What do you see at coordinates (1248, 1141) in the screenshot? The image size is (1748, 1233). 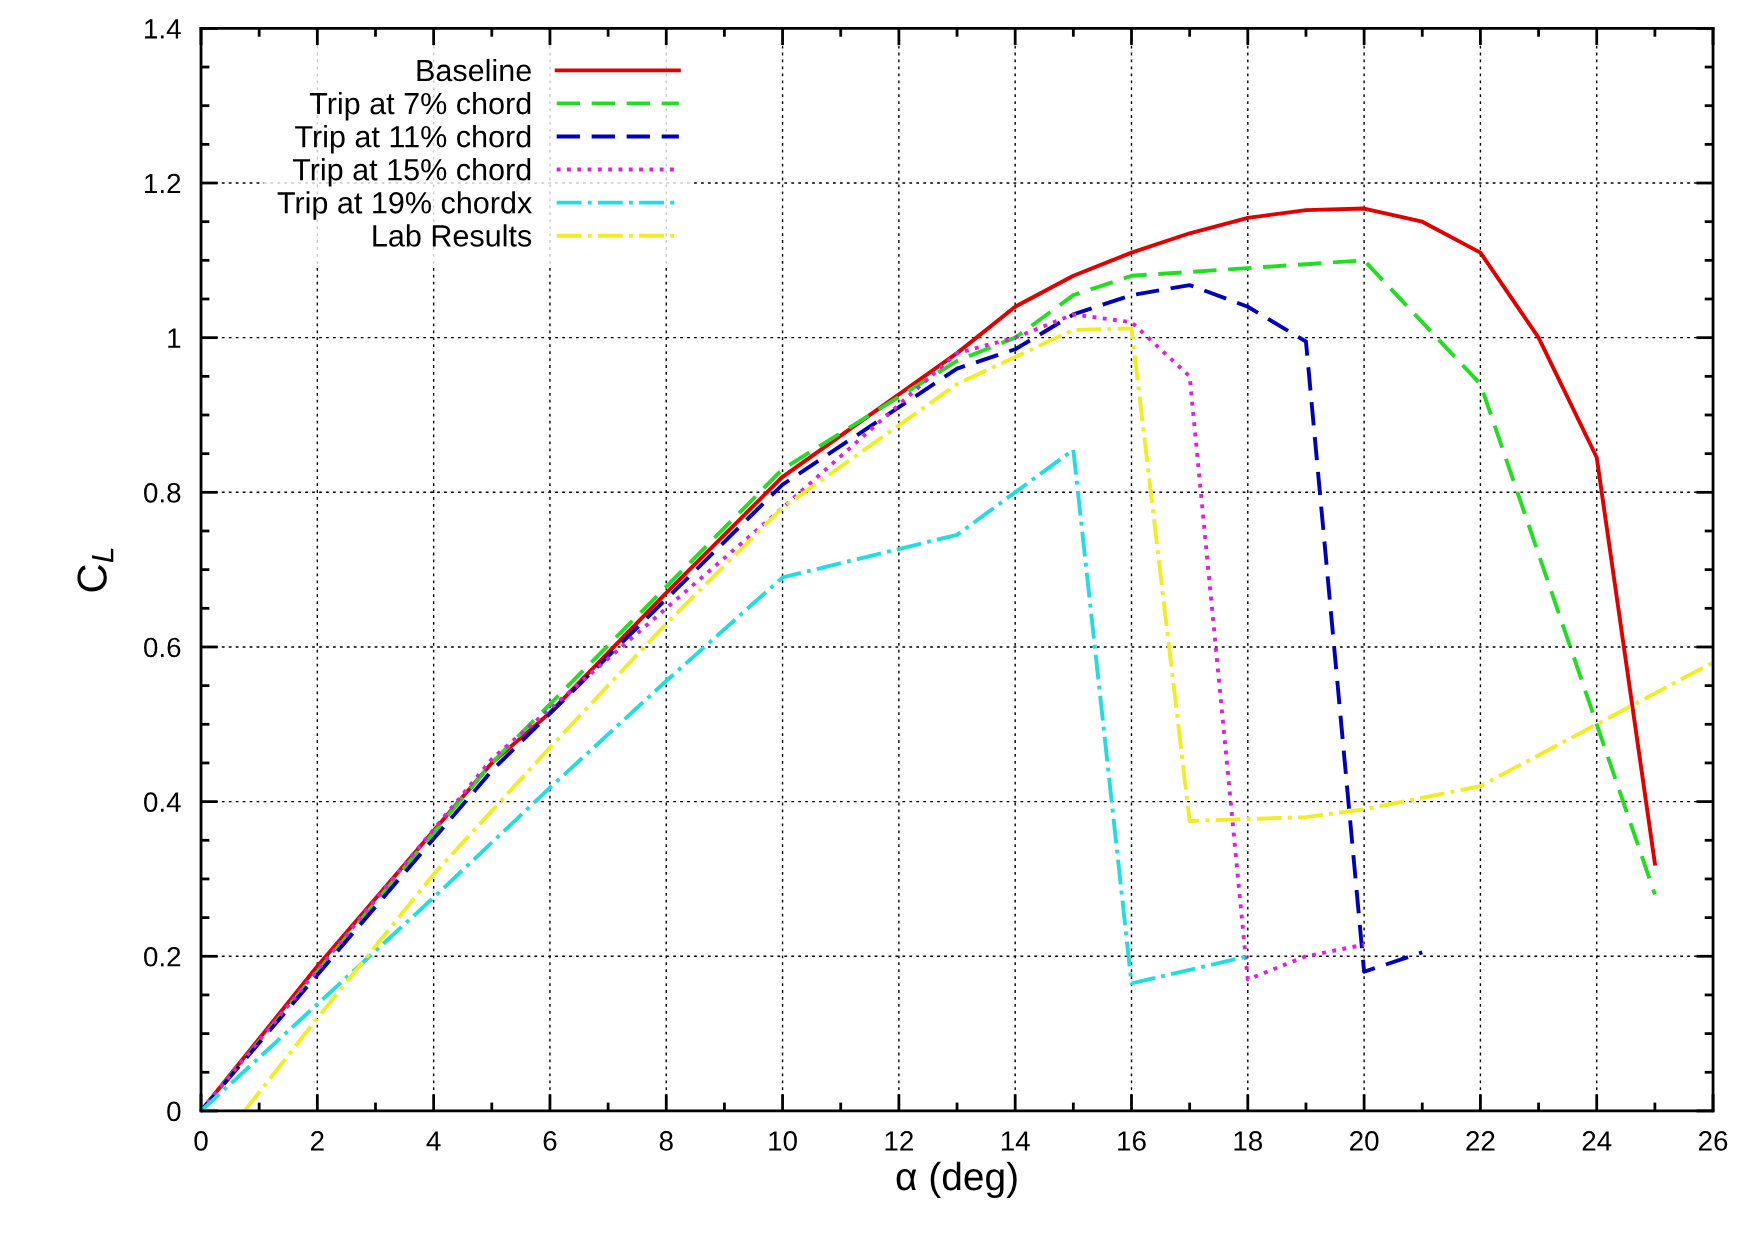 I see `x-tick-label: 18` at bounding box center [1248, 1141].